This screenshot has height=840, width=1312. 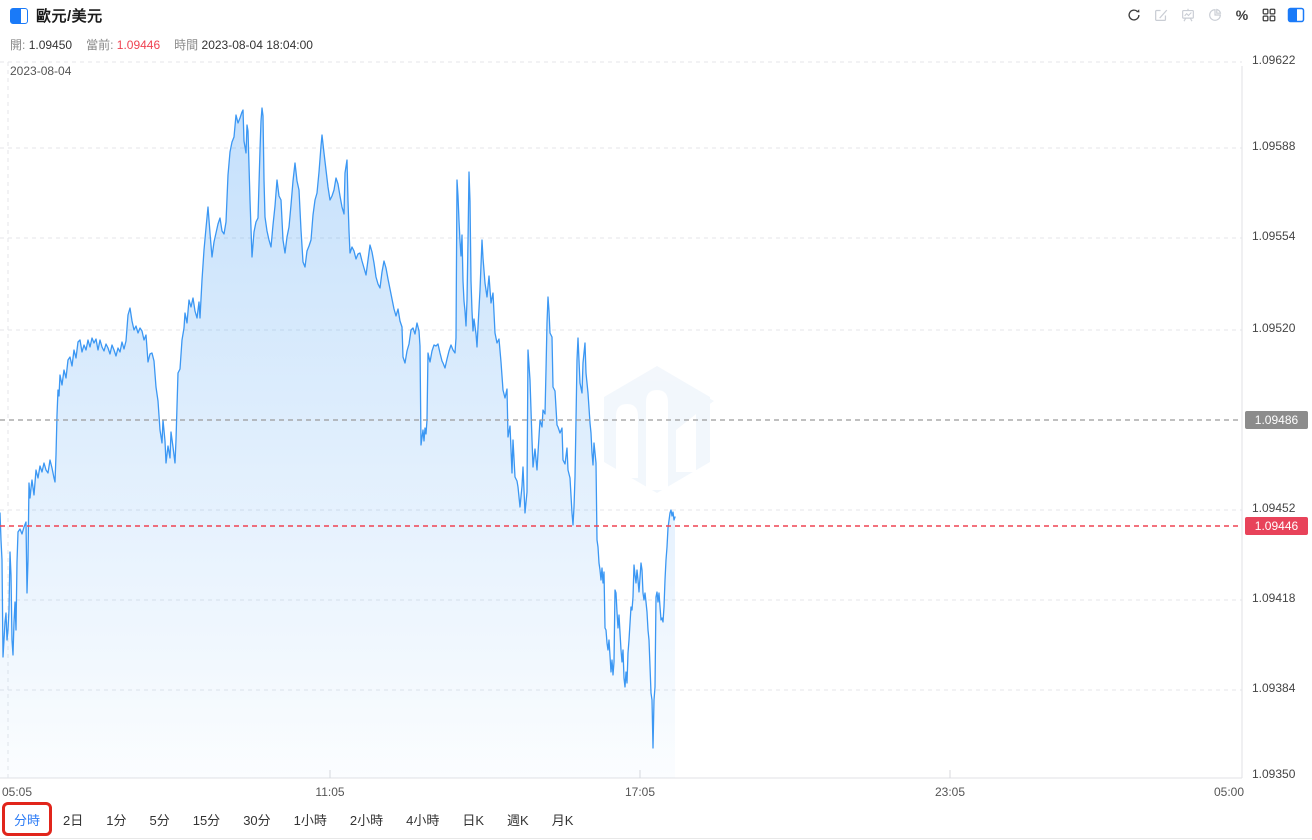 I want to click on bottom-divider, so click(x=656, y=838).